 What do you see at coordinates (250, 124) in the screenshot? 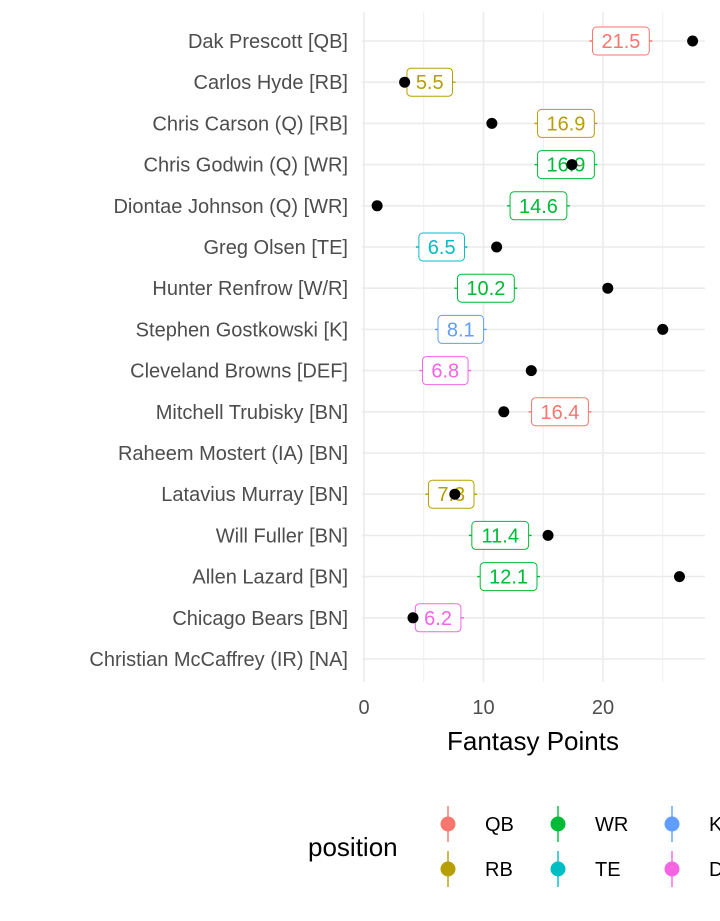
I see `y-tick-label: Chris Carson (Q) [RB]` at bounding box center [250, 124].